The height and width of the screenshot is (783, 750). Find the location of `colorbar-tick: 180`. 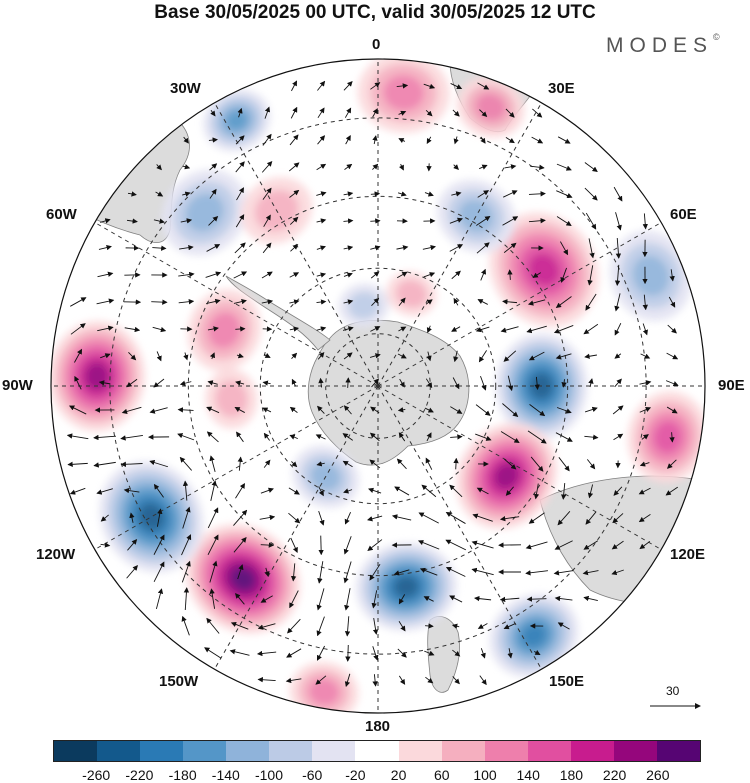

colorbar-tick: 180 is located at coordinates (571, 775).